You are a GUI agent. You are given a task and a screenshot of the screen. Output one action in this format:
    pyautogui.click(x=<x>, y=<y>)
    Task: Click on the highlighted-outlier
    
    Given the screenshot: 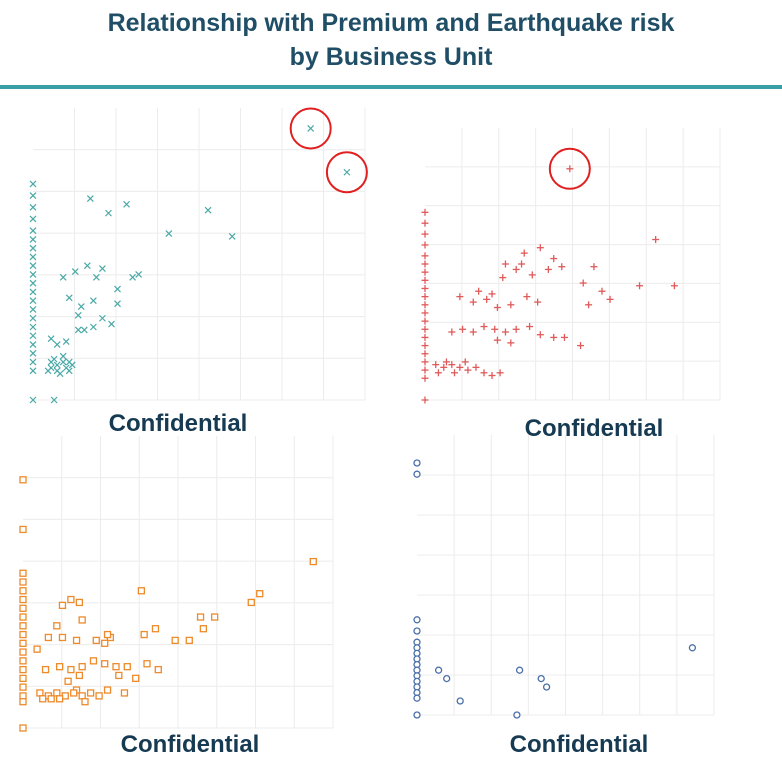 What is the action you would take?
    pyautogui.click(x=569, y=168)
    